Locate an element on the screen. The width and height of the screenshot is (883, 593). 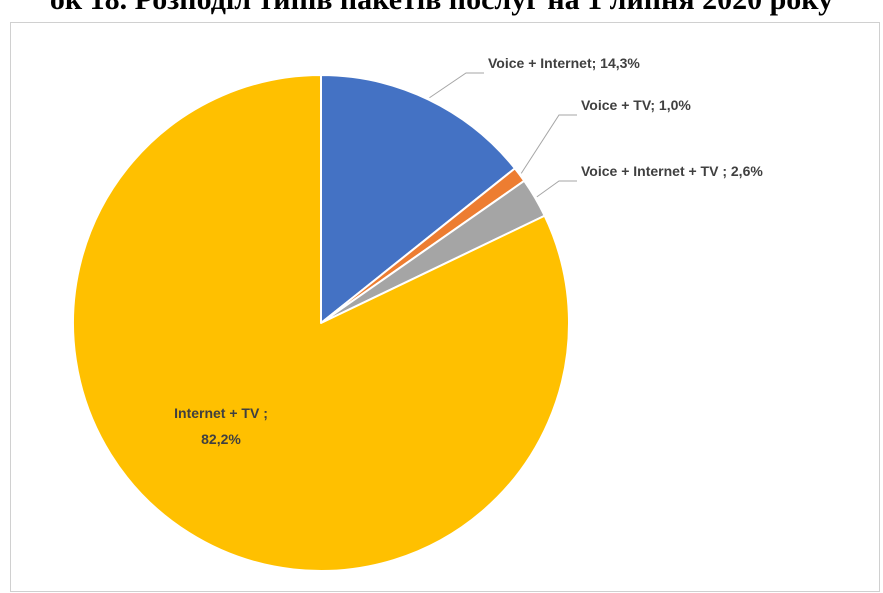
data-label-voice-internet: Voice + Internet; 14,3% is located at coordinates (564, 63).